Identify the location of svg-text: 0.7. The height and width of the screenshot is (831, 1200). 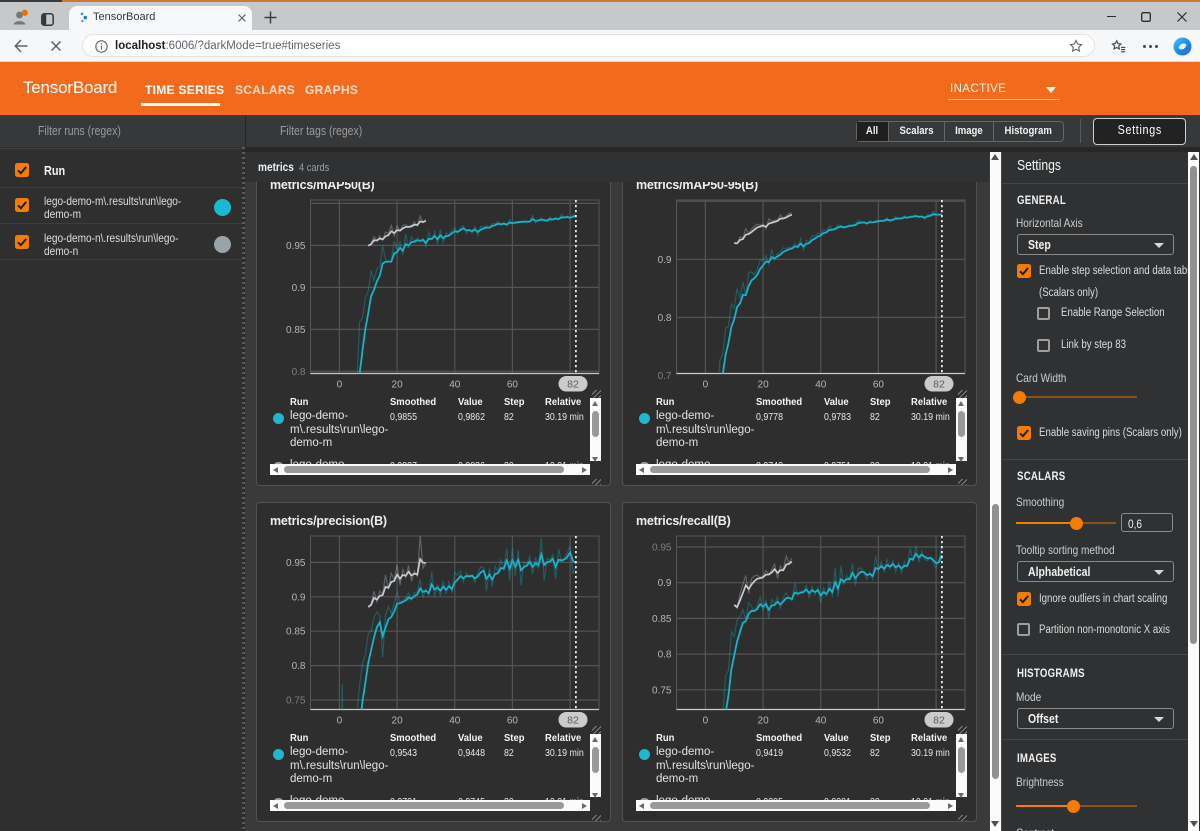
(665, 376).